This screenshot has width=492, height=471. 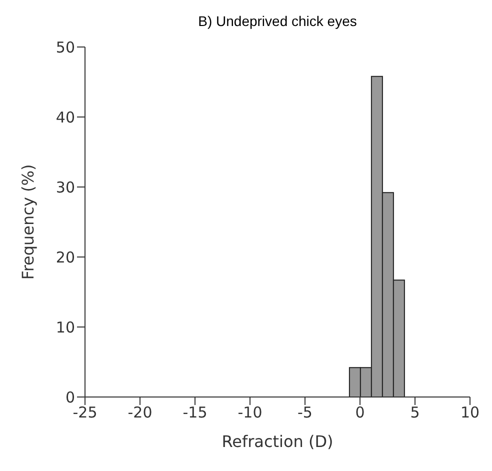 I want to click on chart-title: B) Undeprived chick eyes, so click(x=277, y=21).